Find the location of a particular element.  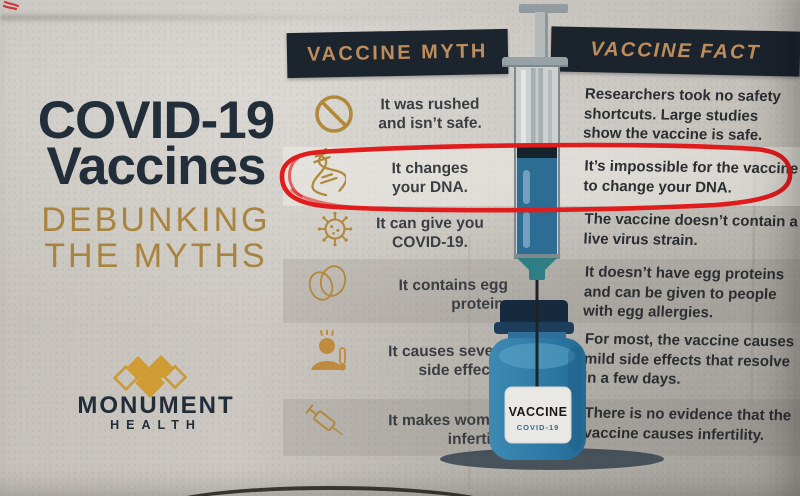

monument-health-diamonds-icon is located at coordinates (156, 375).